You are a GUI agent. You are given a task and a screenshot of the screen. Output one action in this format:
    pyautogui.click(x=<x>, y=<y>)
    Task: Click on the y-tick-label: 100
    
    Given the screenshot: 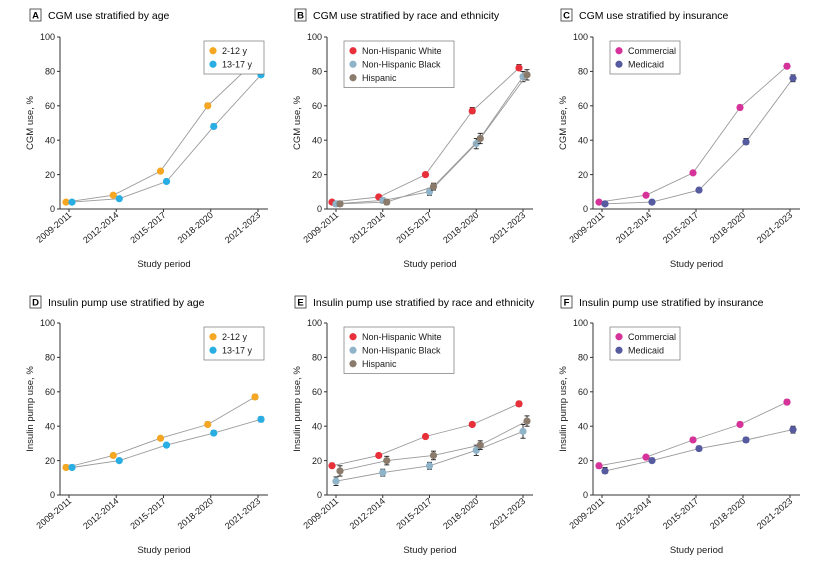 What is the action you would take?
    pyautogui.click(x=47, y=323)
    